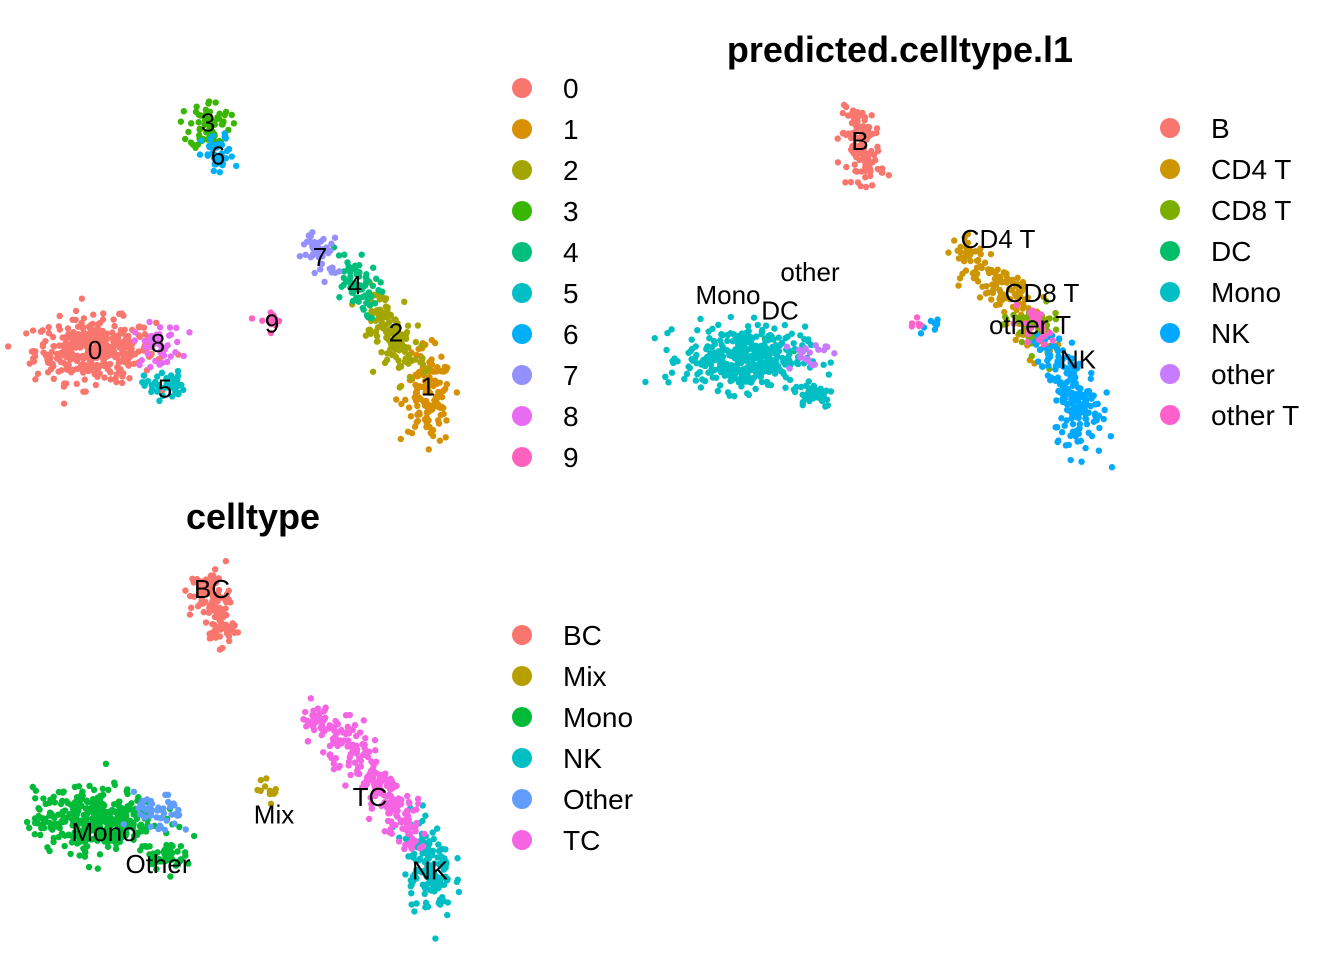  What do you see at coordinates (232, 275) in the screenshot?
I see `points-layer` at bounding box center [232, 275].